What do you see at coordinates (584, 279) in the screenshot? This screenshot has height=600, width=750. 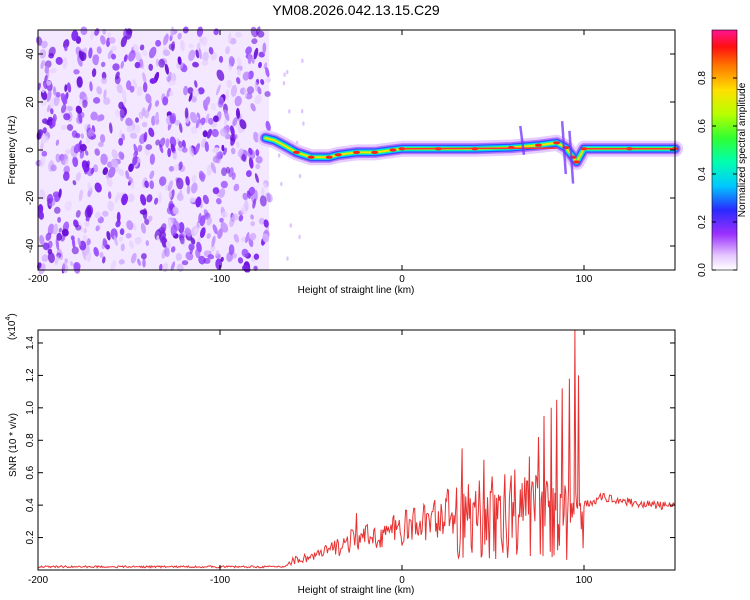 I see `x-tick-label: 100` at bounding box center [584, 279].